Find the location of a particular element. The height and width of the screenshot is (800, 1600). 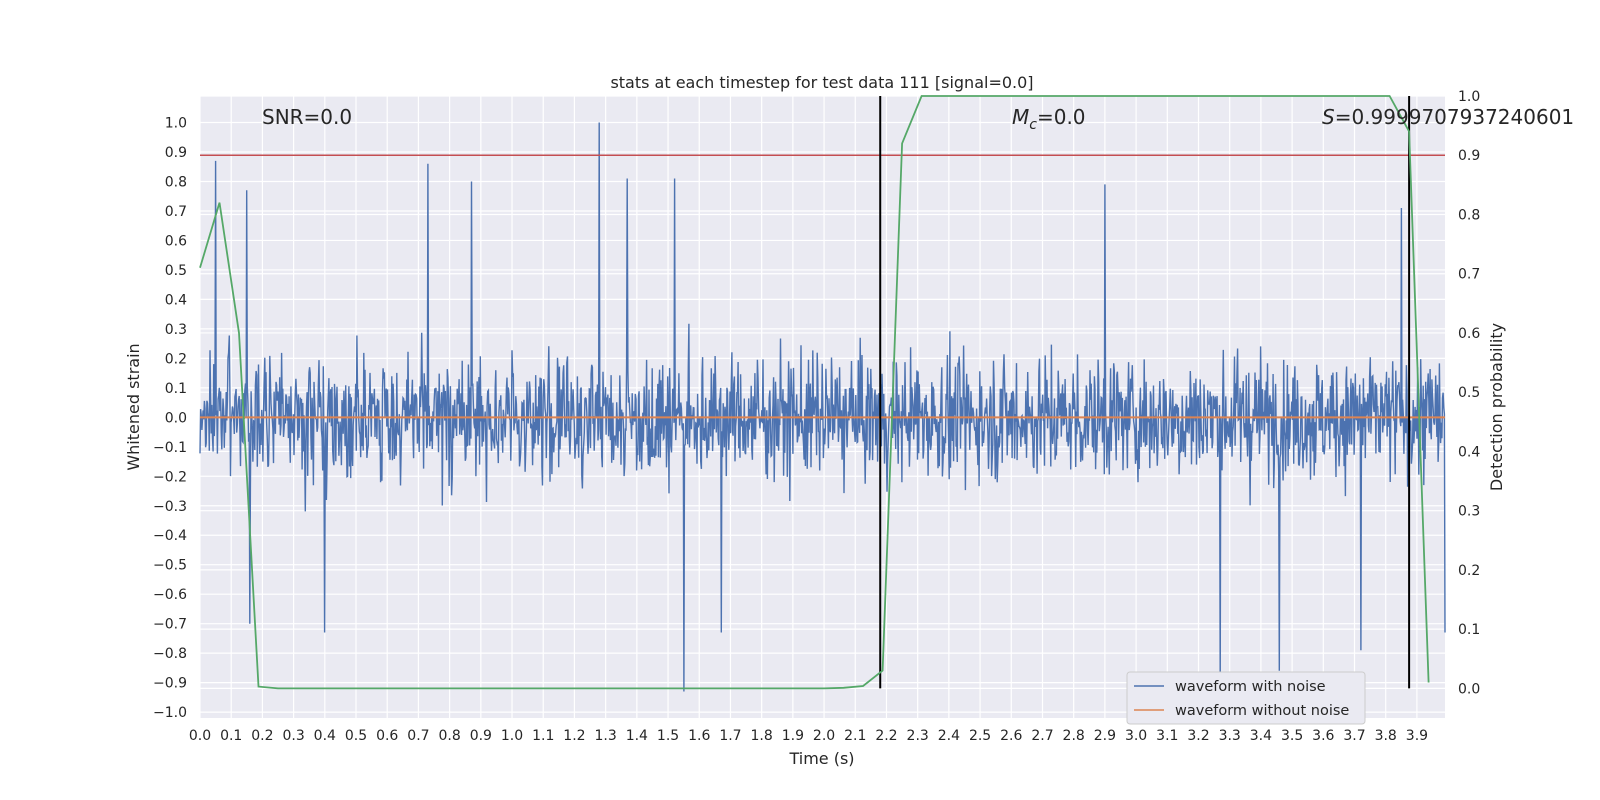

y-tick-label: −0.7 is located at coordinates (170, 625).